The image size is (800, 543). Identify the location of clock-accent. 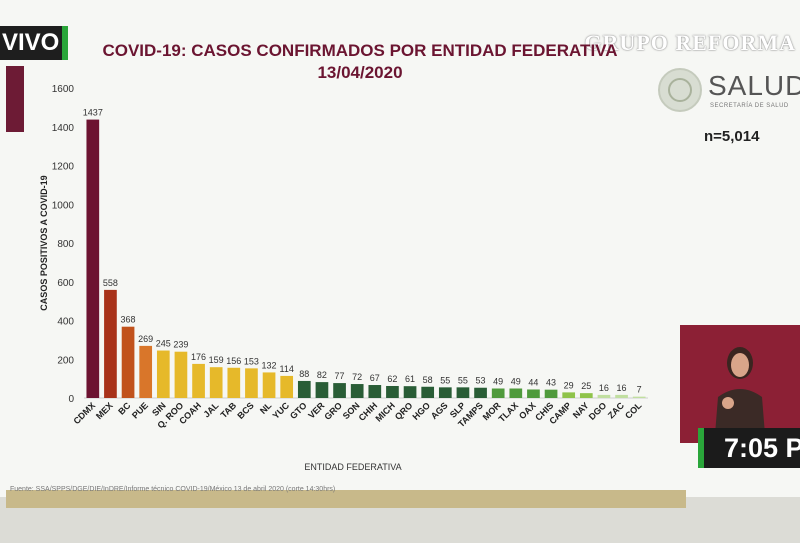
(701, 448).